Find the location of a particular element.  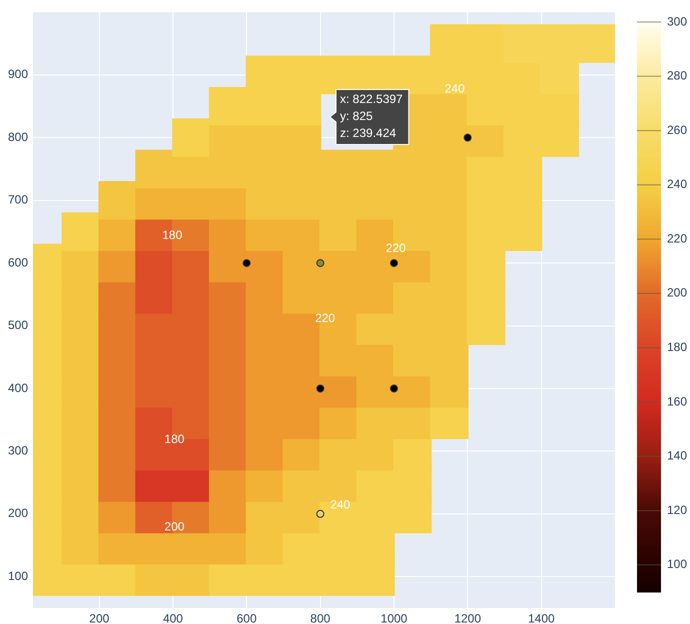

color-bar-label: 160 is located at coordinates (677, 401).